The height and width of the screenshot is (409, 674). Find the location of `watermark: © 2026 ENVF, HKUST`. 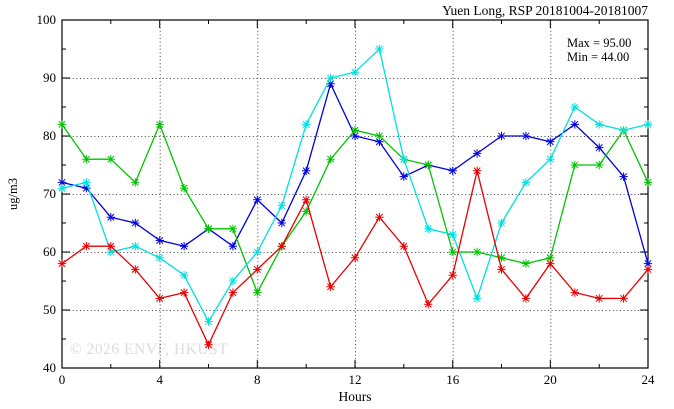

watermark: © 2026 ENVF, HKUST is located at coordinates (149, 349).